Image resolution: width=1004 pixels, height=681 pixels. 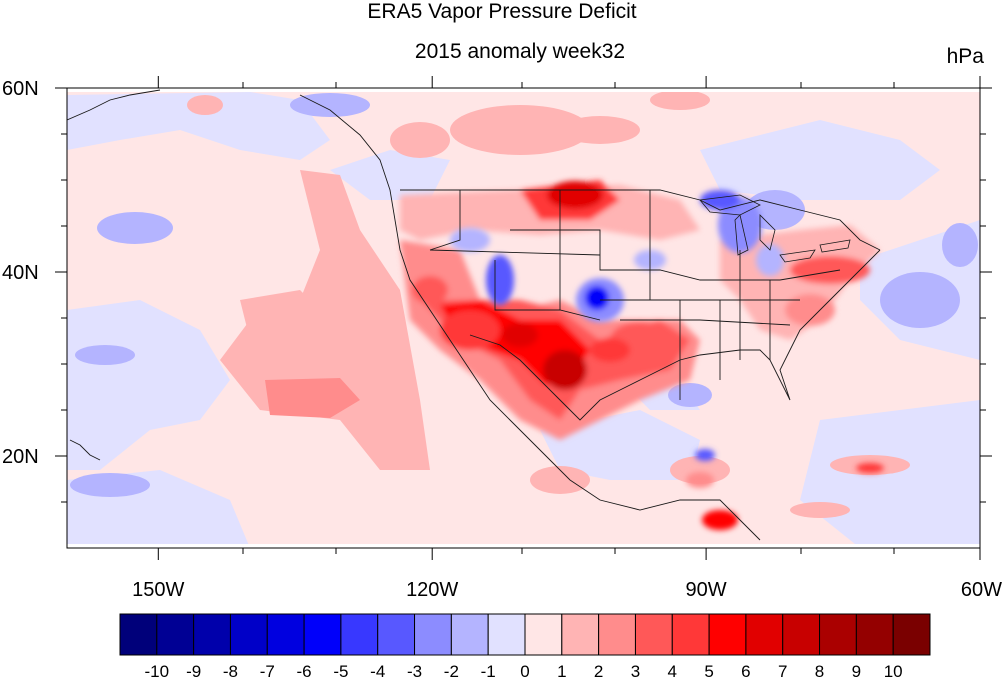 I want to click on colorbar-label: 6, so click(x=745, y=671).